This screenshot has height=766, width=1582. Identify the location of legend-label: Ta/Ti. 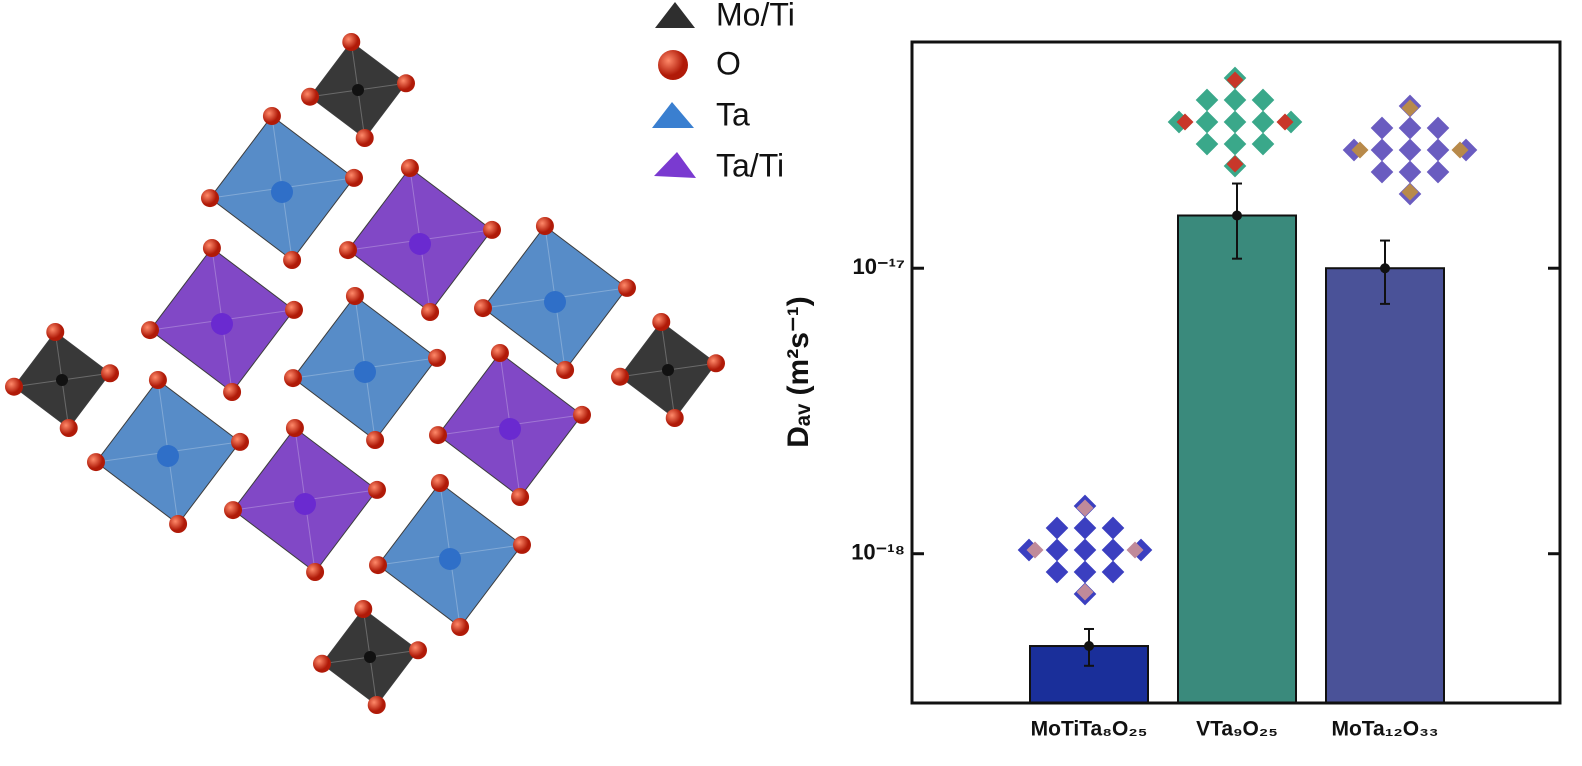
(750, 165).